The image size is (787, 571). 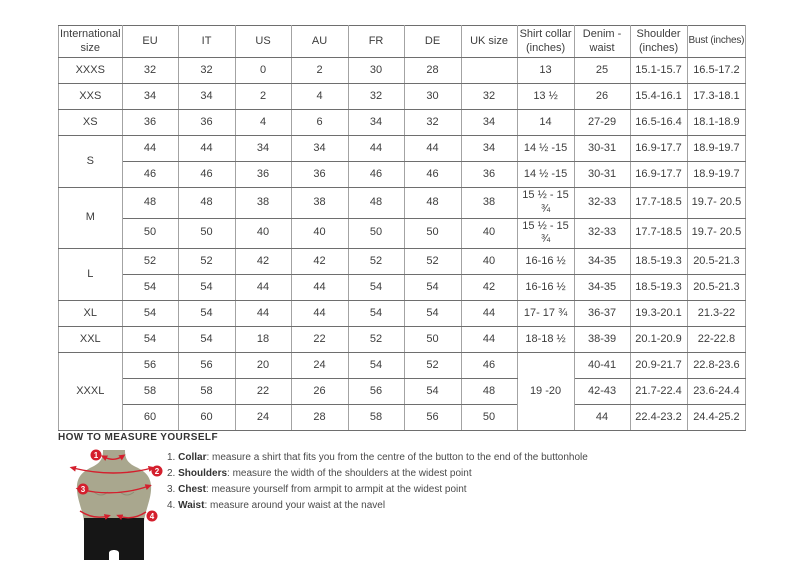 What do you see at coordinates (602, 122) in the screenshot?
I see `table-cell: 27-29` at bounding box center [602, 122].